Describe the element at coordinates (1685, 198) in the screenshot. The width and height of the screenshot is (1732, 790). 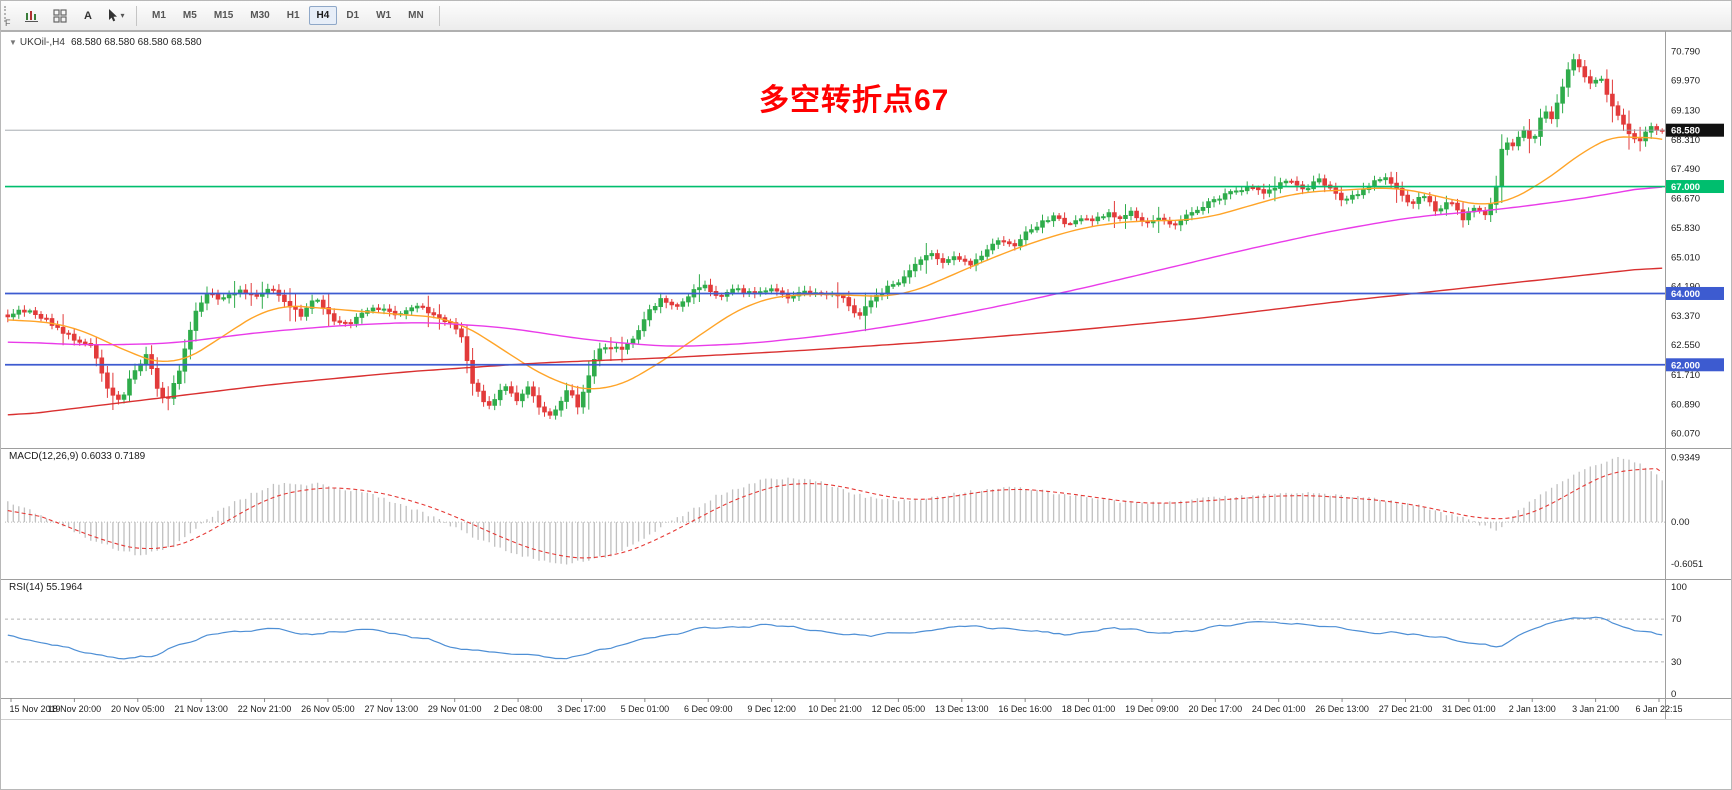
I see `price-tick-label: 66.670` at that location.